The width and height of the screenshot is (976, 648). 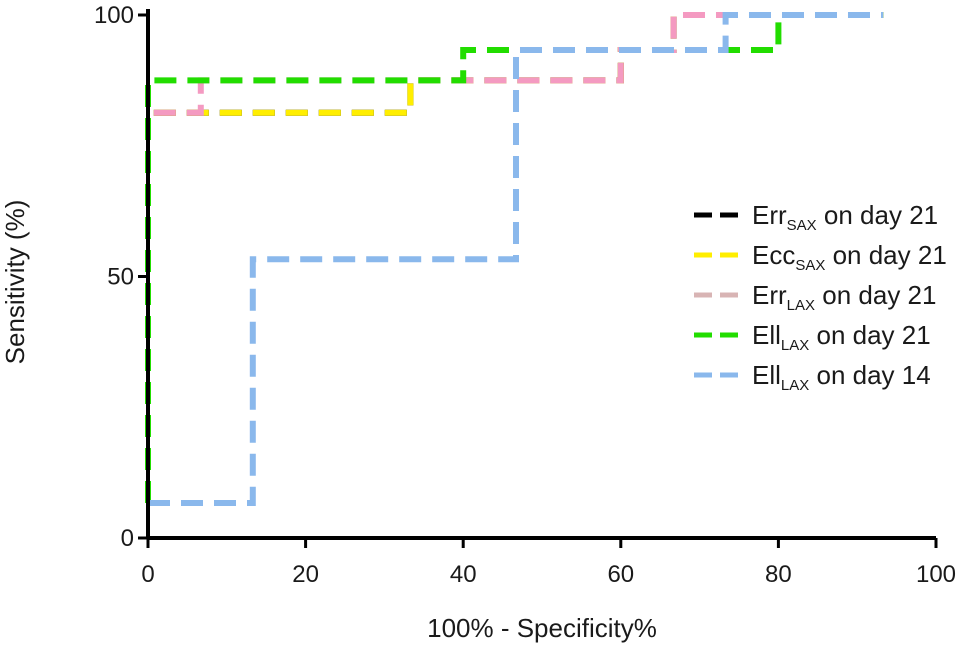 What do you see at coordinates (127, 538) in the screenshot?
I see `y-tick-label: 0` at bounding box center [127, 538].